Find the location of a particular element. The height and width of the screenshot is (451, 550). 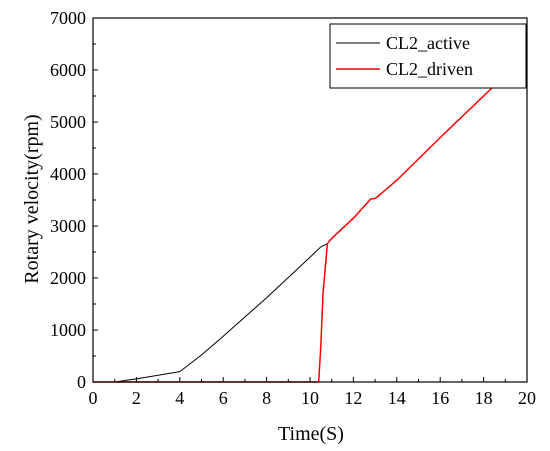

x-tick-label: 4 is located at coordinates (179, 398).